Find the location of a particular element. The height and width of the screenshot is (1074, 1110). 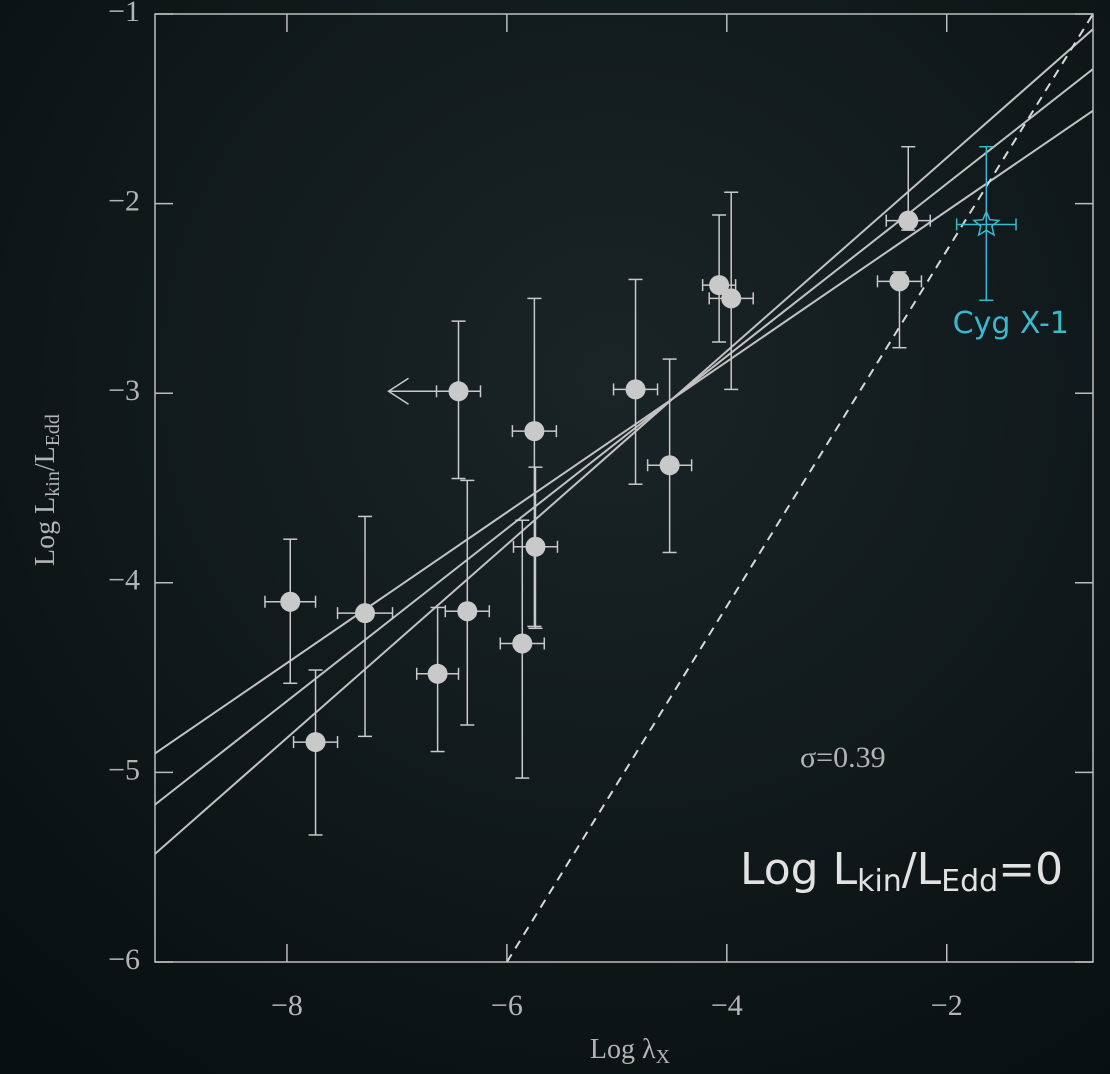

y-tick-label: −3 is located at coordinates (124, 390).